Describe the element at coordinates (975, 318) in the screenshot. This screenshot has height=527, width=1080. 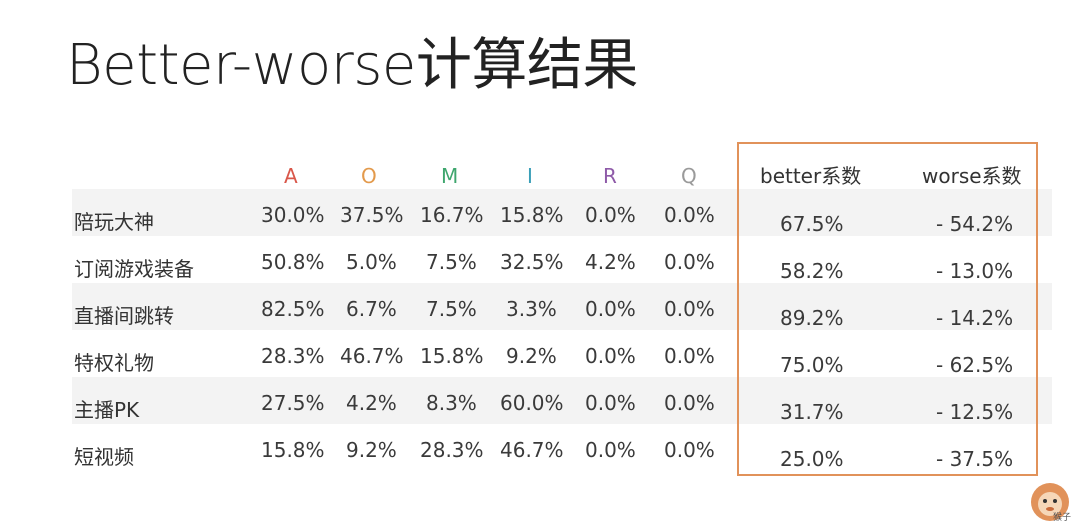
I see `cell-worse: - 14.2%` at that location.